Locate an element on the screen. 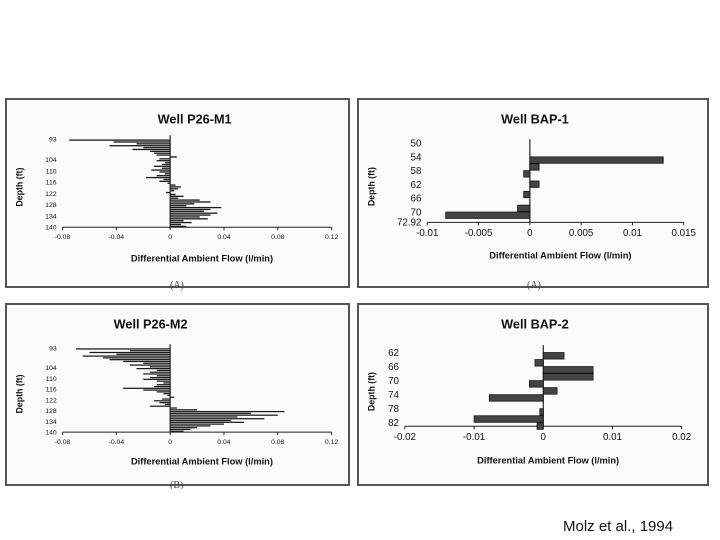 The width and height of the screenshot is (720, 540). chart-title: Well P26-M2 is located at coordinates (151, 323).